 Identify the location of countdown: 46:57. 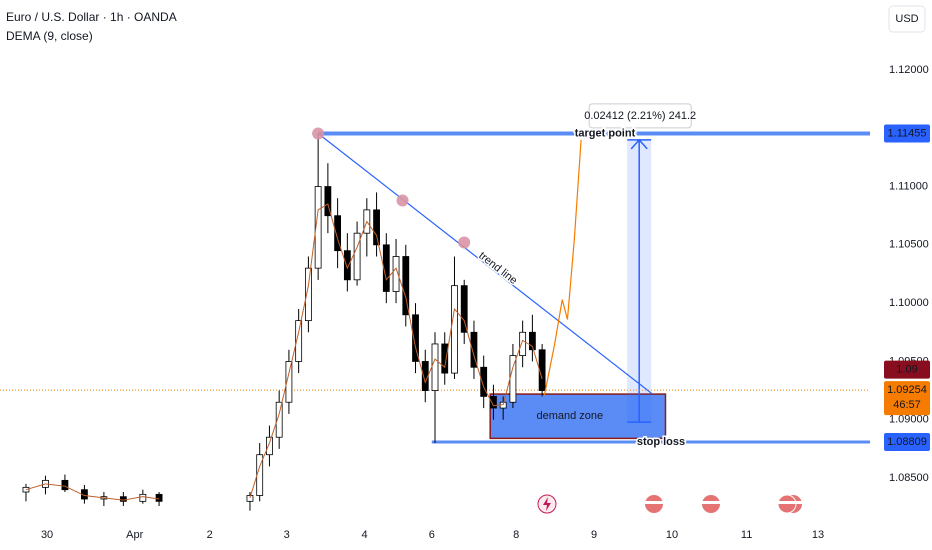
(907, 405).